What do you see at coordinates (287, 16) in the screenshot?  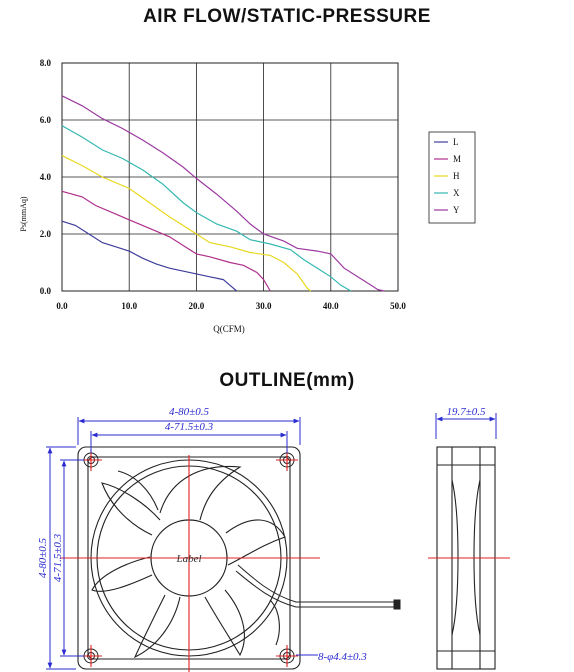 I see `airflow-title: AIR FLOW/STATIC-PRESSURE` at bounding box center [287, 16].